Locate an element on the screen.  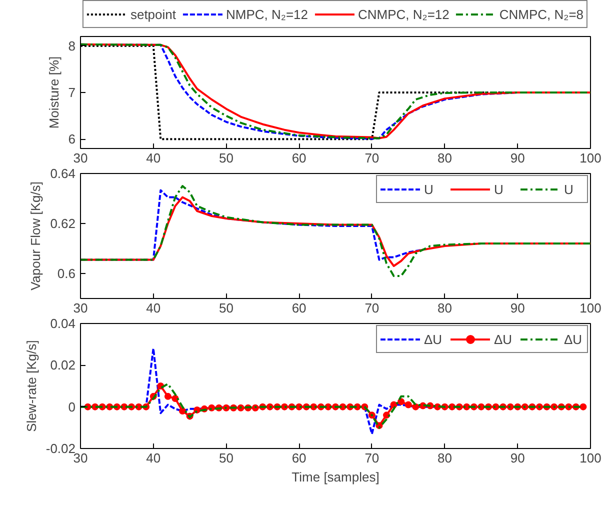
legend-label: CNMPC, N₂=12 is located at coordinates (404, 14).